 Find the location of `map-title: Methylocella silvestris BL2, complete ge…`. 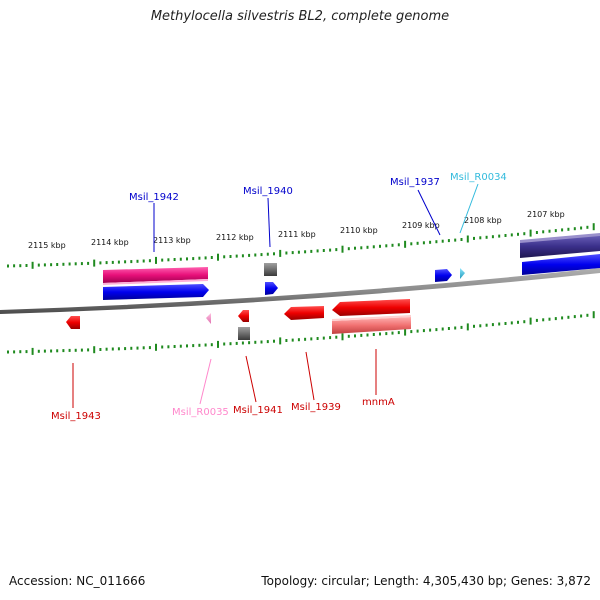

map-title: Methylocella silvestris BL2, complete ge… is located at coordinates (300, 16).